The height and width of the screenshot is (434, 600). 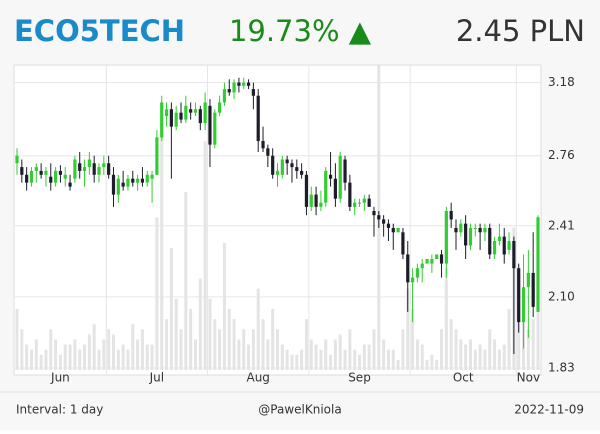 What do you see at coordinates (463, 378) in the screenshot?
I see `x-tick-label: Oct` at bounding box center [463, 378].